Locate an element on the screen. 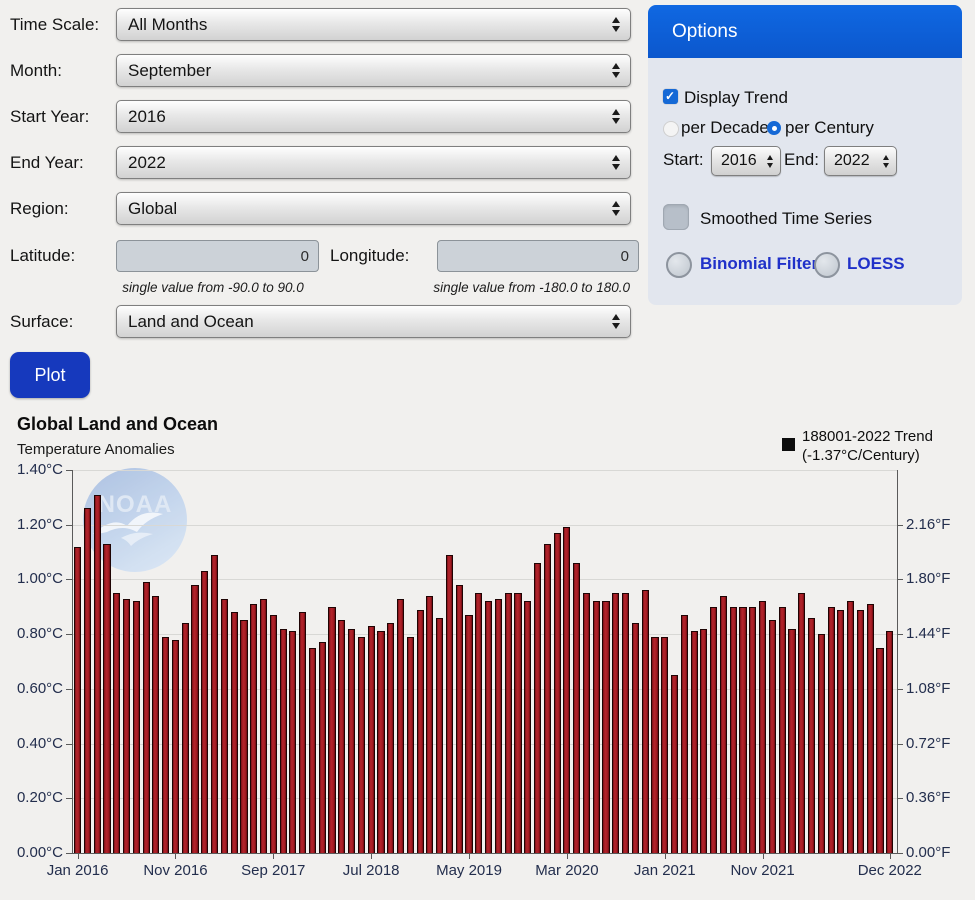 The width and height of the screenshot is (975, 900). surface-select: Land and Ocean is located at coordinates (373, 321).